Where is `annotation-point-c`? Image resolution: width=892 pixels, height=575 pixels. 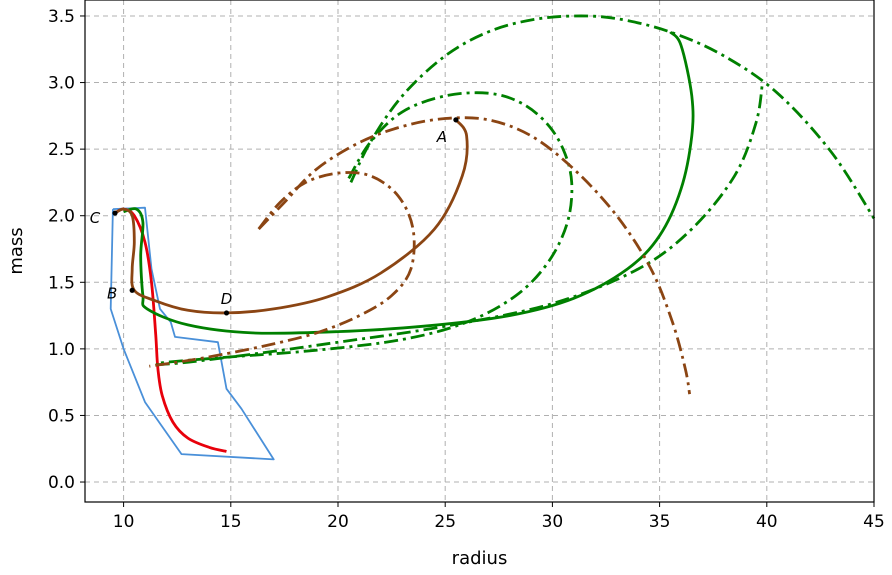
annotation-point-c is located at coordinates (115, 213).